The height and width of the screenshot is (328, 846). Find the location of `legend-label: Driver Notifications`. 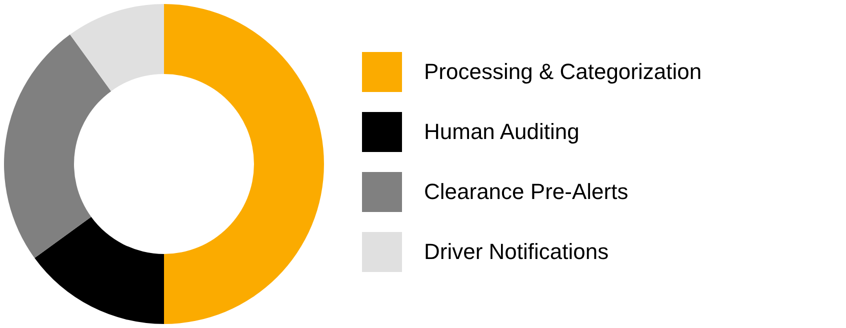

legend-label: Driver Notifications is located at coordinates (516, 251).